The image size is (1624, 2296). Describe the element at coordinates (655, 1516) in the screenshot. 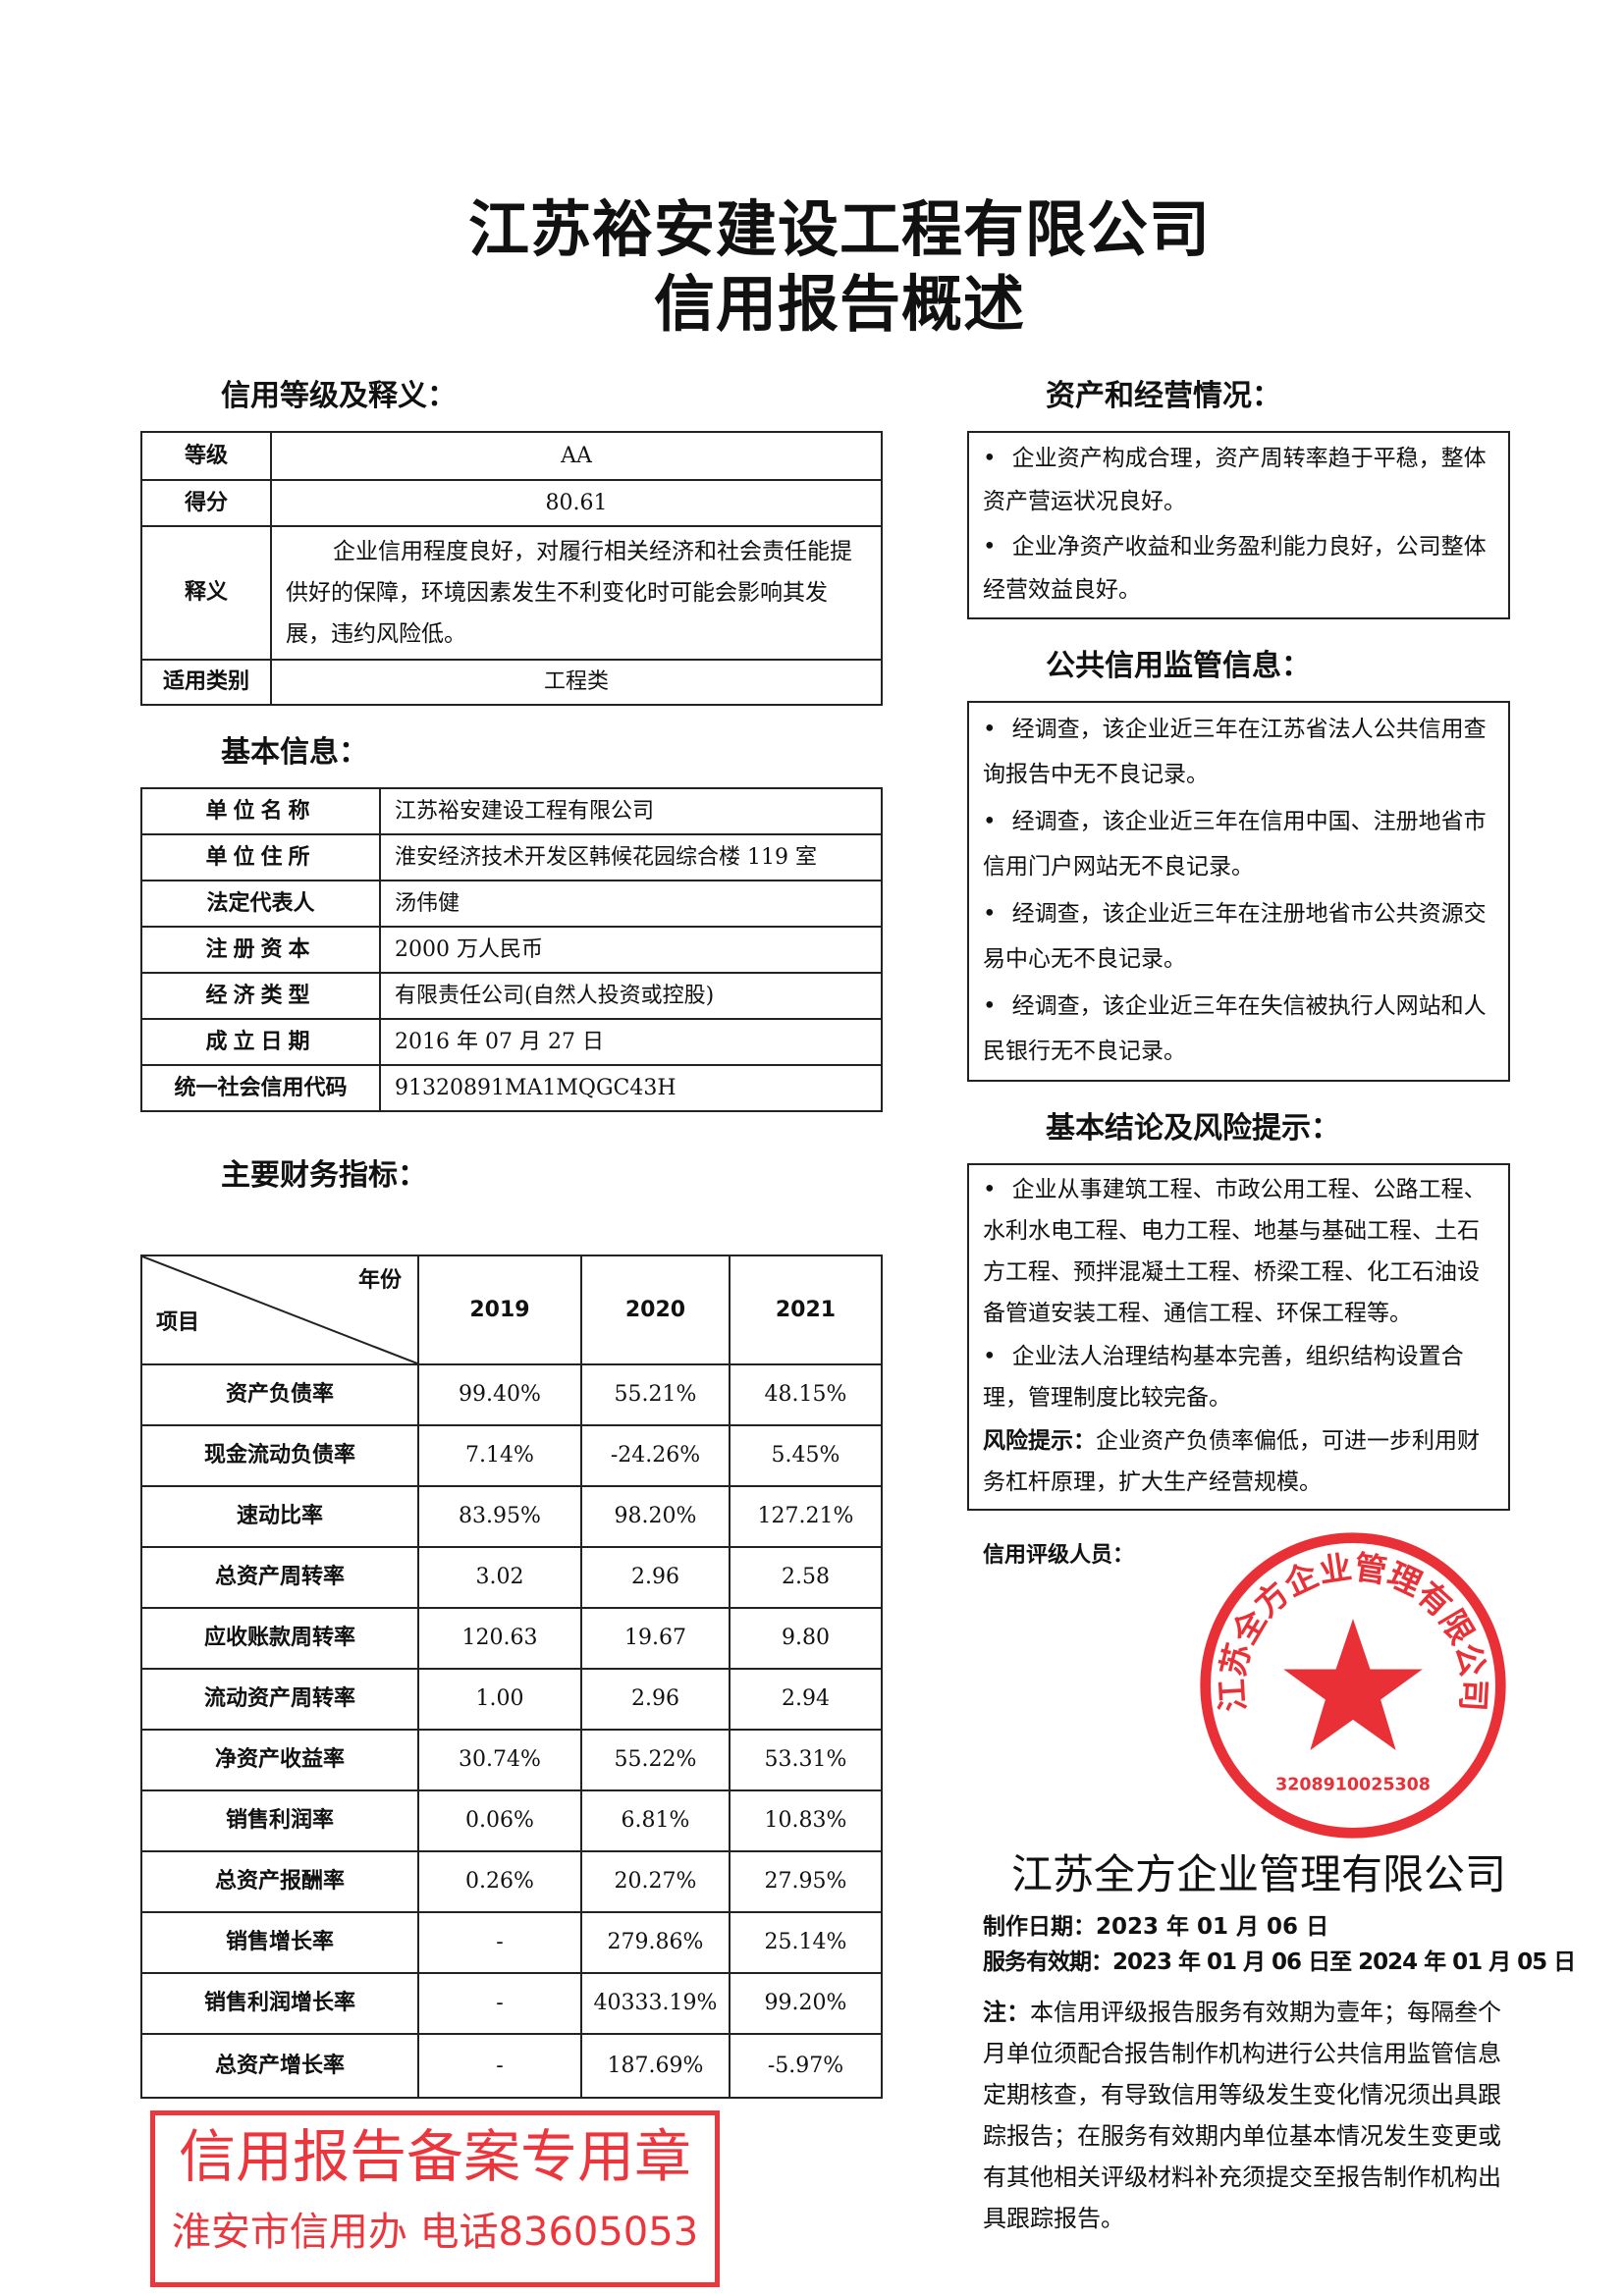

I see `indicator-value: 98.20%` at that location.